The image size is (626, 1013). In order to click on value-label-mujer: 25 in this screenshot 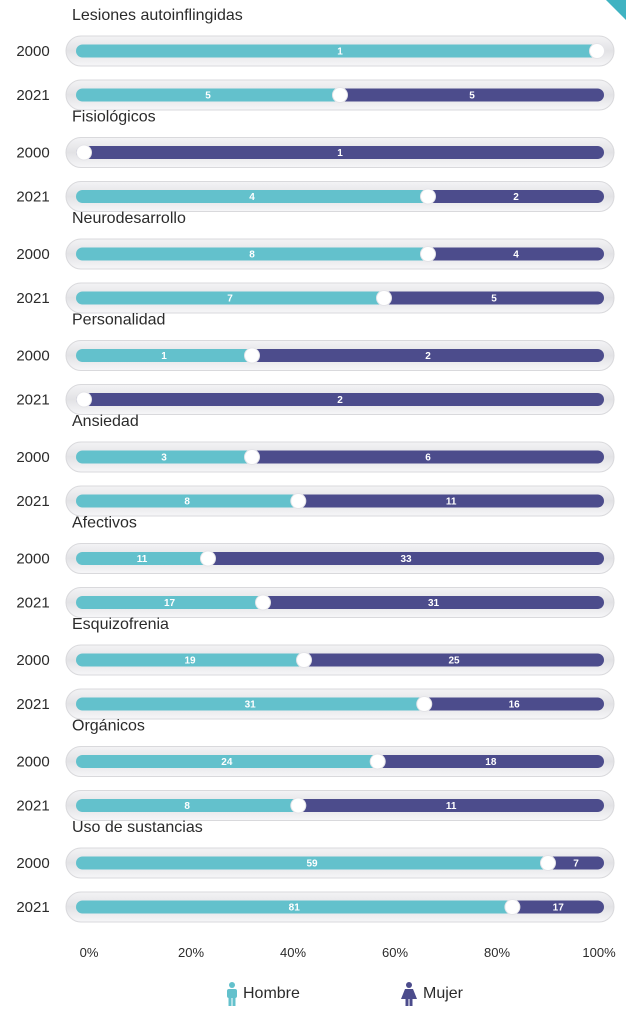, I will do `click(454, 661)`.